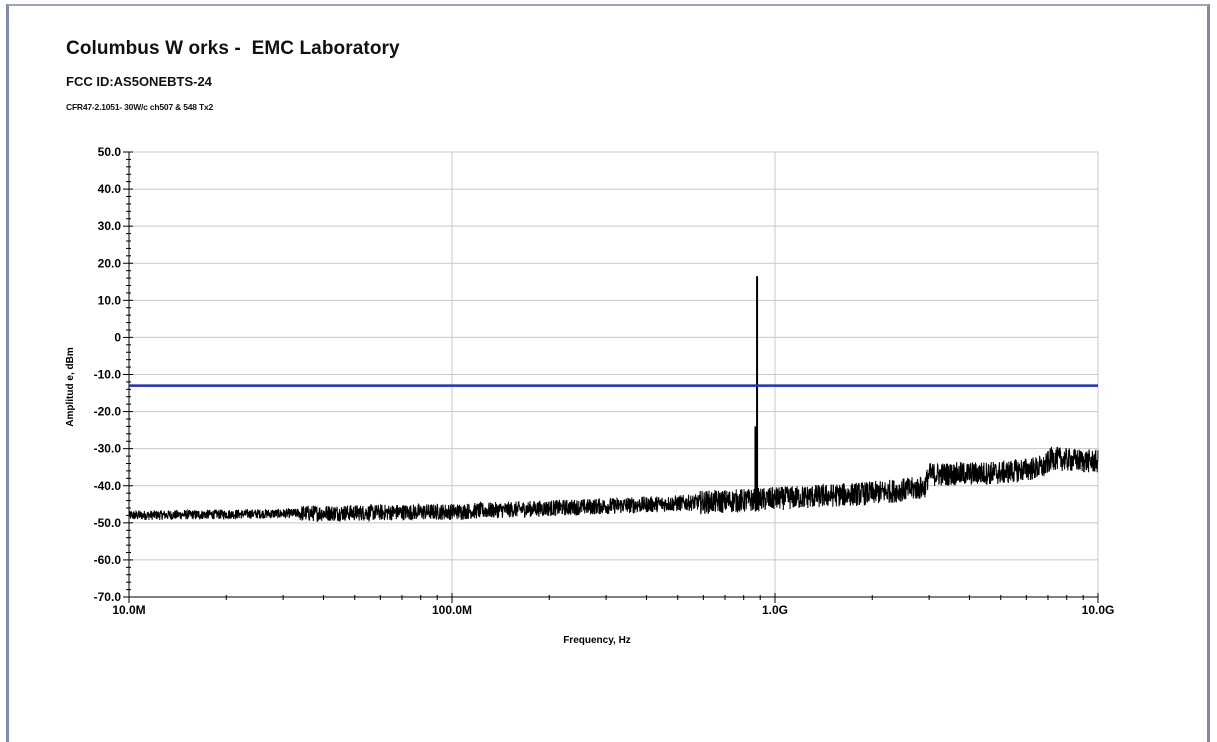 The image size is (1217, 742). Describe the element at coordinates (140, 107) in the screenshot. I see `chart-subtitle-test-info: CFR47-2.1051- 30W/c ch507 & 548 Tx2` at that location.